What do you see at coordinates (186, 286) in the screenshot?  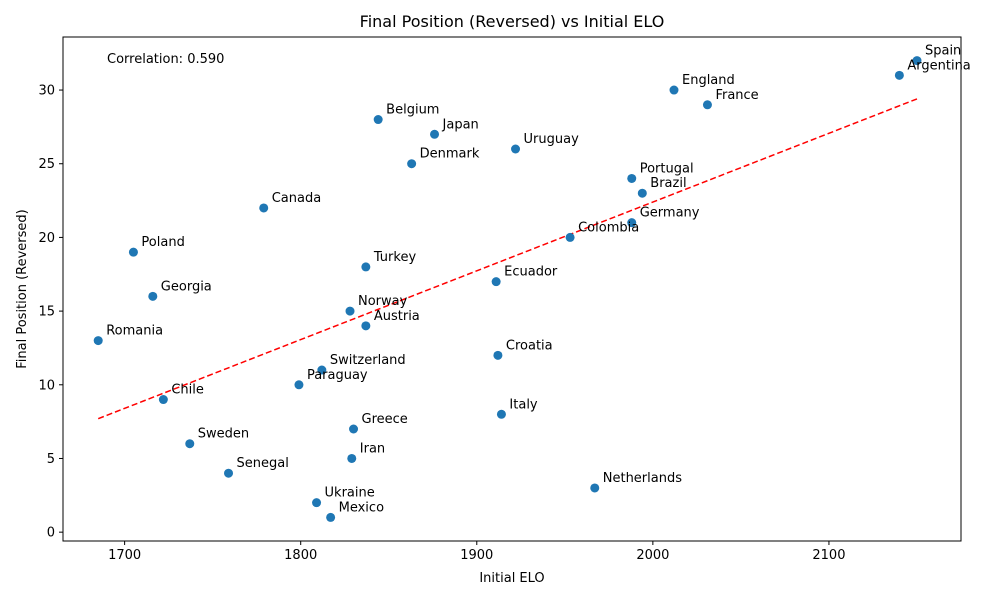 I see `point-label: Georgia` at bounding box center [186, 286].